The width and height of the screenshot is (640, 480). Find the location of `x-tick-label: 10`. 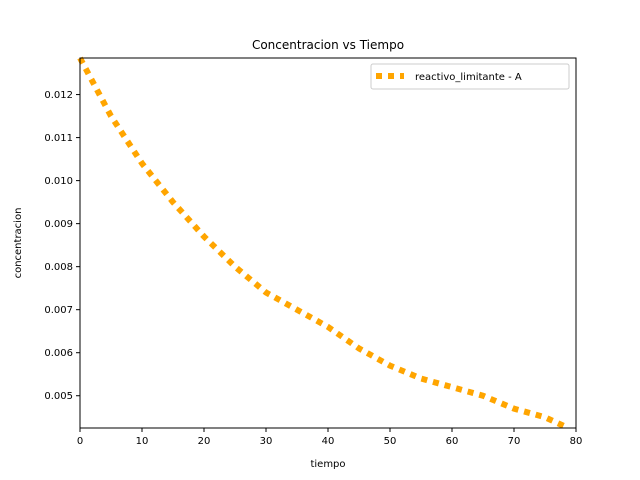

x-tick-label: 10 is located at coordinates (142, 441).